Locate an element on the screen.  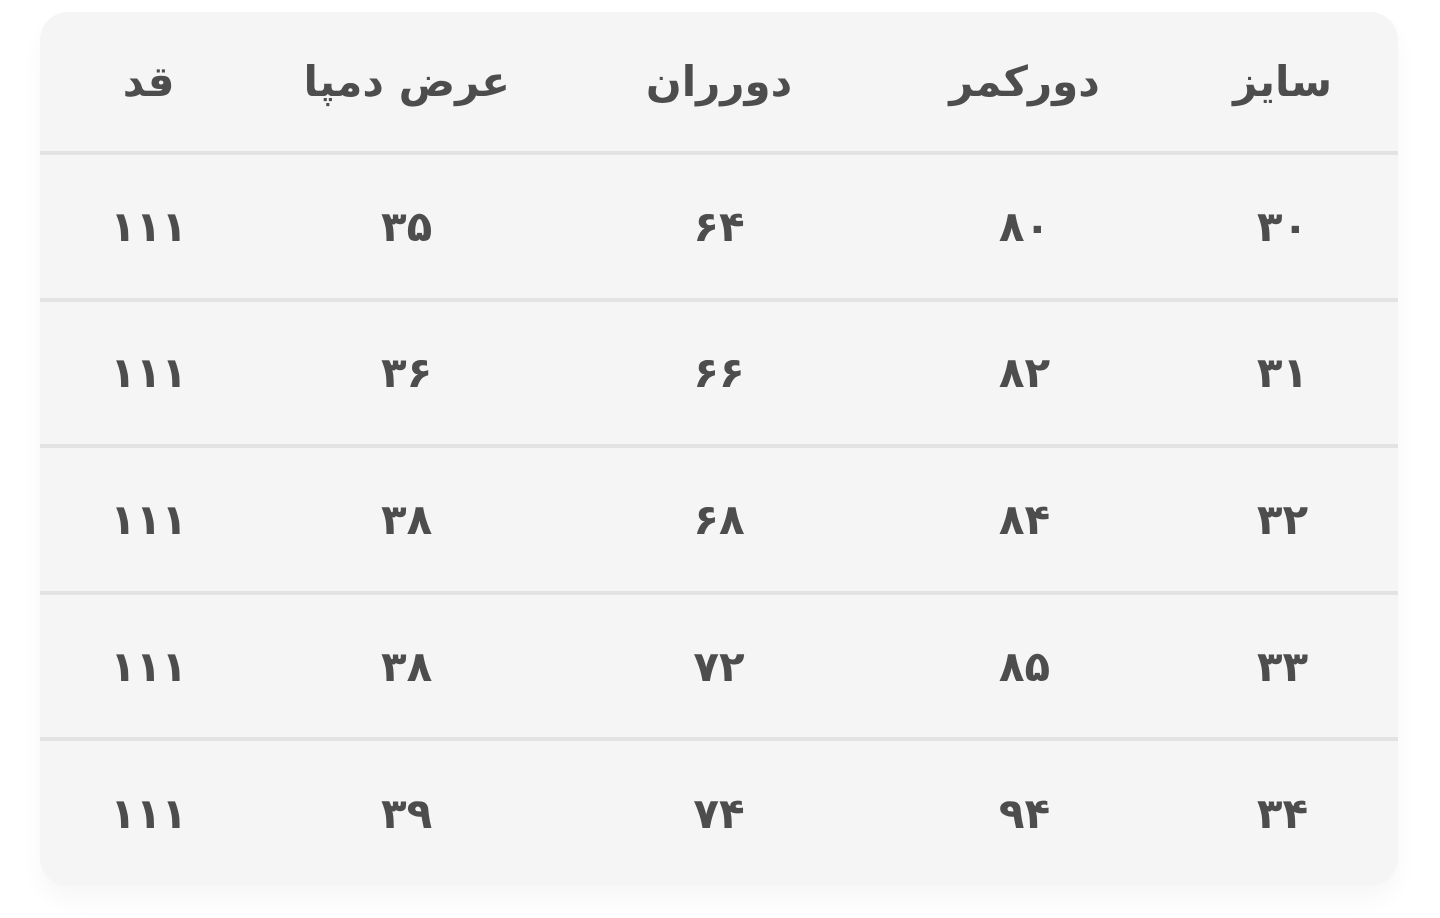
cell-waist: ۸۰ is located at coordinates (1024, 226).